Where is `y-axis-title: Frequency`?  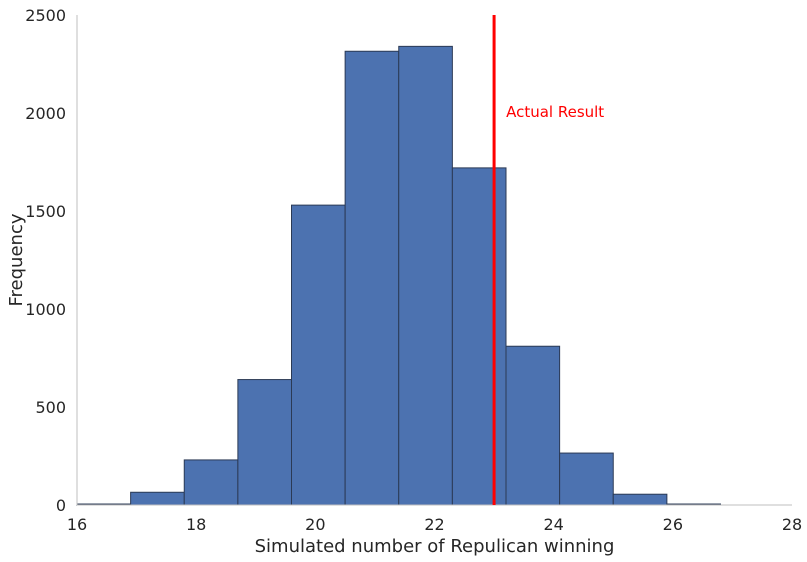
y-axis-title: Frequency is located at coordinates (16, 259).